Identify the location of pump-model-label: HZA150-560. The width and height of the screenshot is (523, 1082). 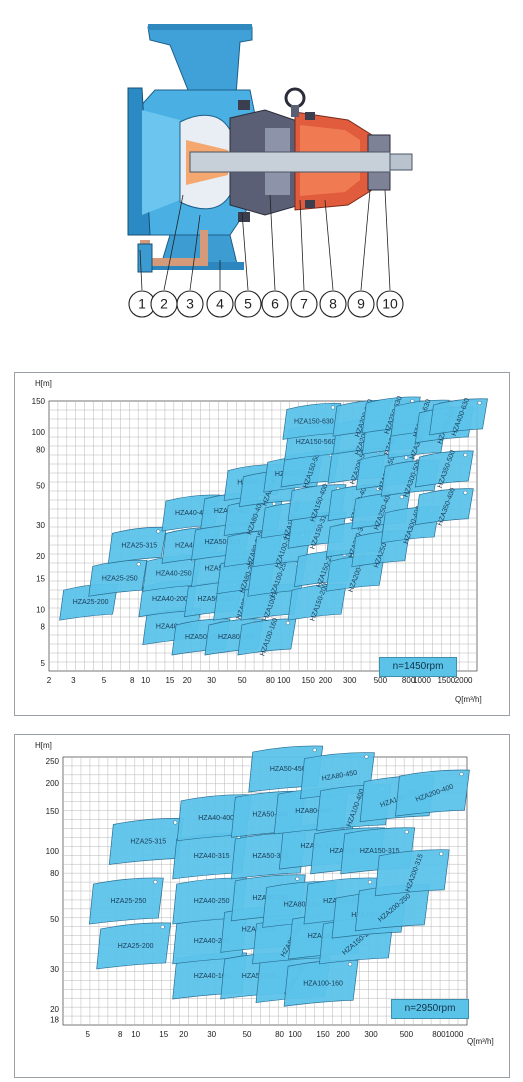
(316, 442).